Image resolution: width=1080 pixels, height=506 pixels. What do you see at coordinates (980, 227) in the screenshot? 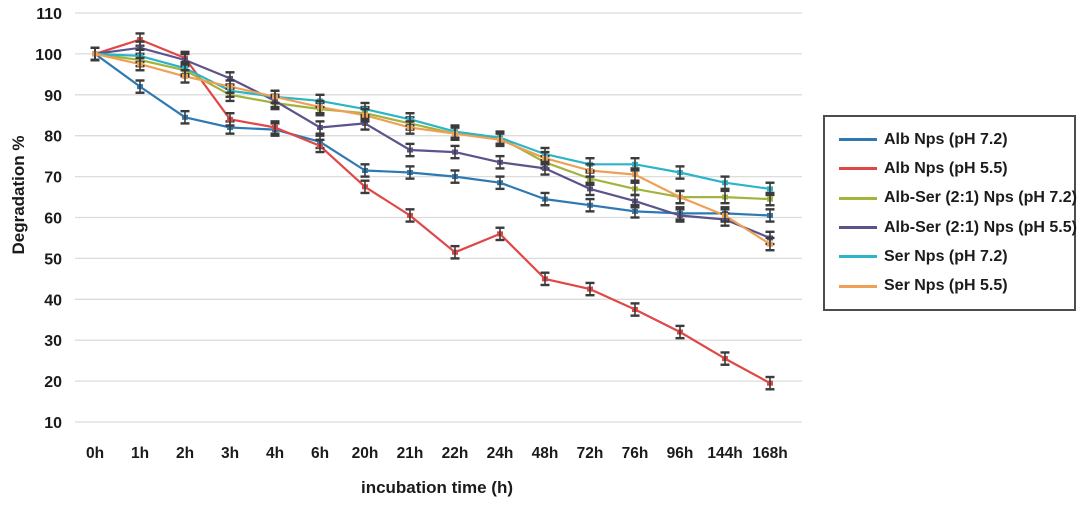
I see `legend-label: Alb-Ser (2:1) Nps (pH 5.5)` at bounding box center [980, 227].